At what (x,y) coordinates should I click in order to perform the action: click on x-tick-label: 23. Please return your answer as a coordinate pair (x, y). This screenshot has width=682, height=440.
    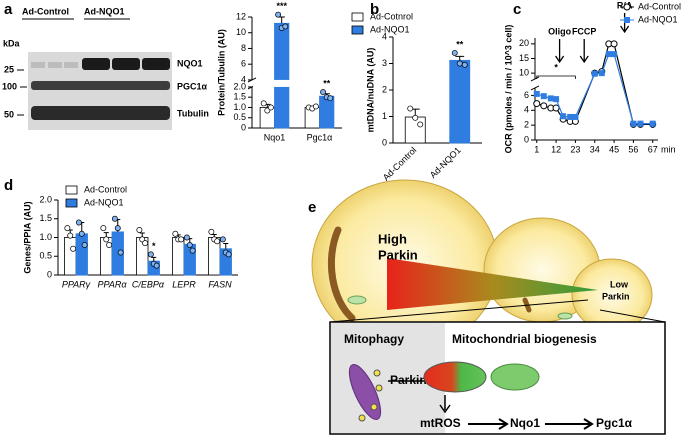
    Looking at the image, I should click on (575, 149).